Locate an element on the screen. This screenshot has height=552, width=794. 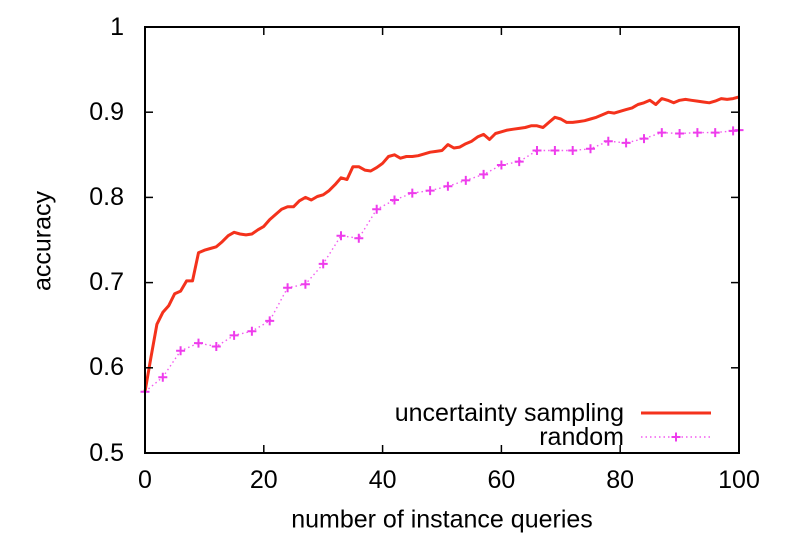
x-tick-label-100: 100 is located at coordinates (739, 480).